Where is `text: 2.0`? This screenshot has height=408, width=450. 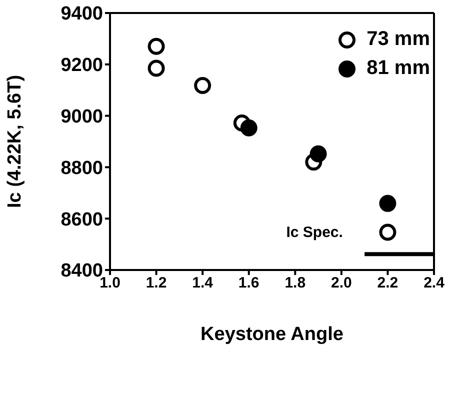
text: 2.0 is located at coordinates (341, 283).